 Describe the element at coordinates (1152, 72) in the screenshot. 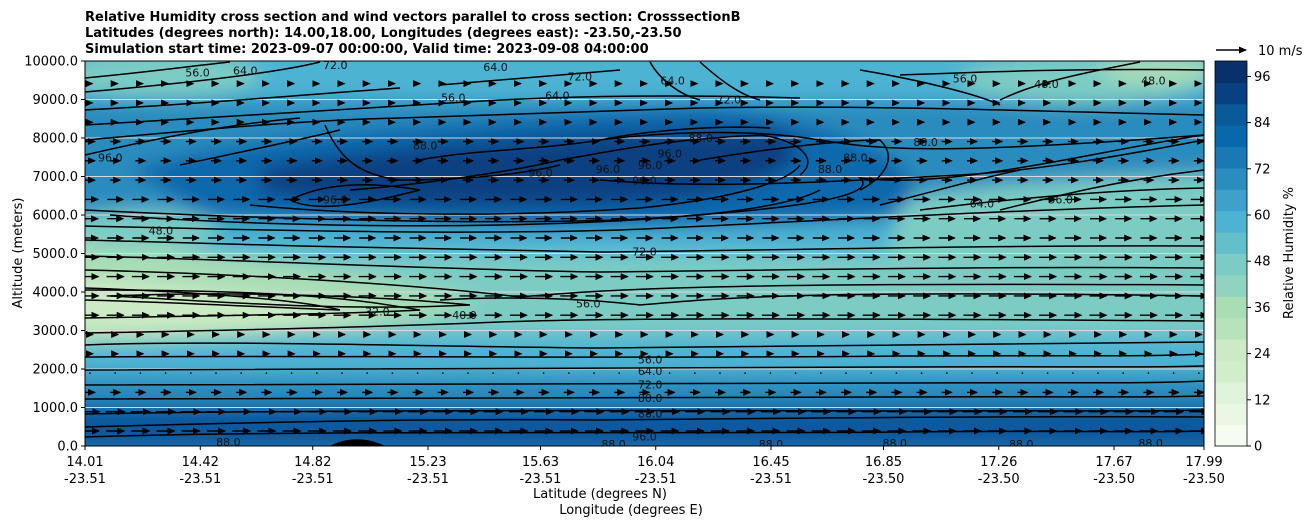

I see `upper-dry-east-core` at that location.